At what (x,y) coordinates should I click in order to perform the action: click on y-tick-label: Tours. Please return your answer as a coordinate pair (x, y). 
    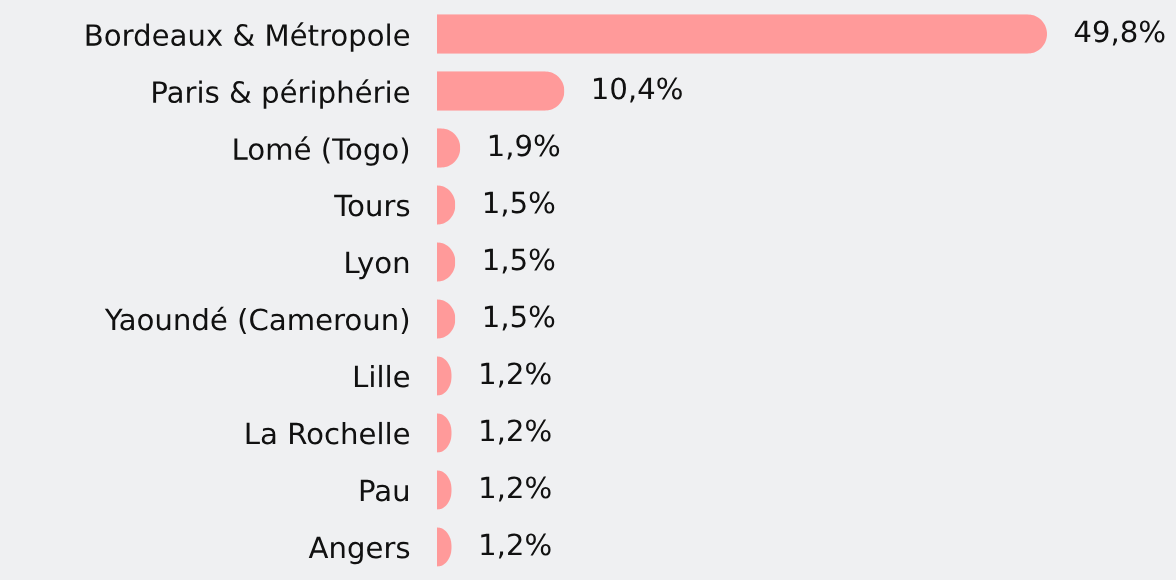
    Looking at the image, I should click on (372, 205).